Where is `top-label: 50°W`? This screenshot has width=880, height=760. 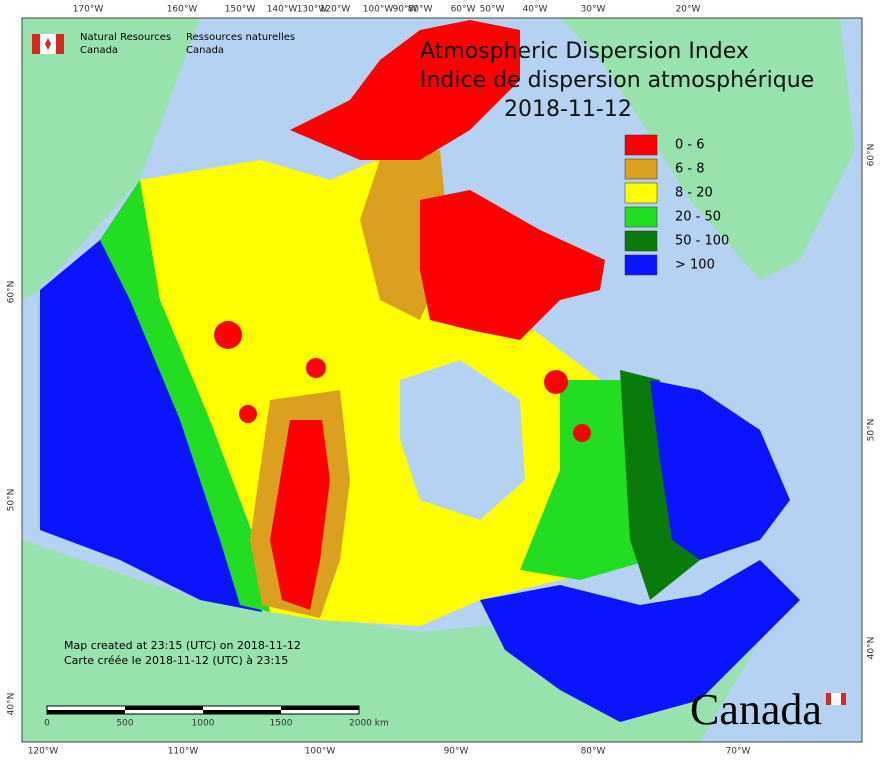
top-label: 50°W is located at coordinates (492, 10).